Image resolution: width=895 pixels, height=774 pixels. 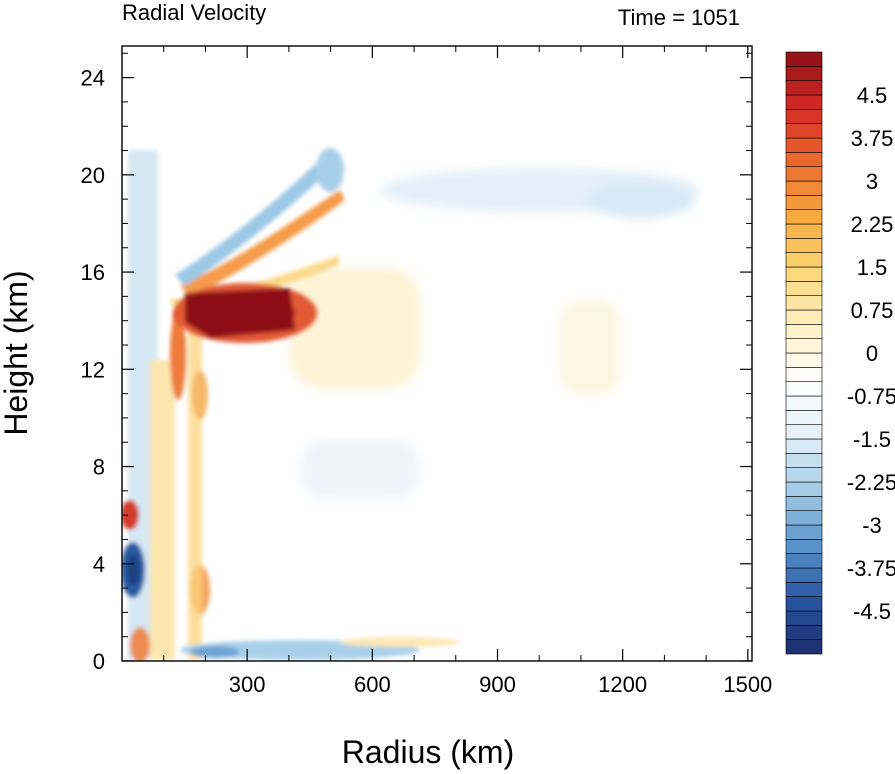 What do you see at coordinates (679, 17) in the screenshot?
I see `chart-subtitle: Time = 1051` at bounding box center [679, 17].